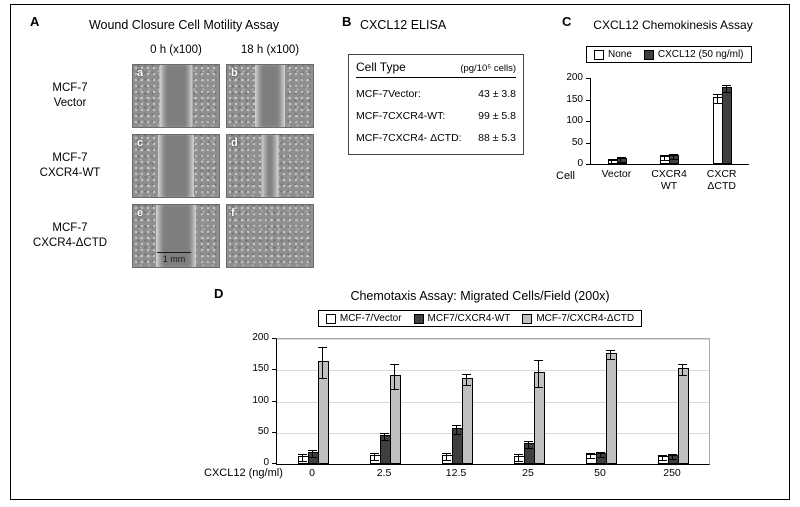 This screenshot has width=800, height=507. What do you see at coordinates (616, 174) in the screenshot?
I see `x-tick-label: Vector` at bounding box center [616, 174].